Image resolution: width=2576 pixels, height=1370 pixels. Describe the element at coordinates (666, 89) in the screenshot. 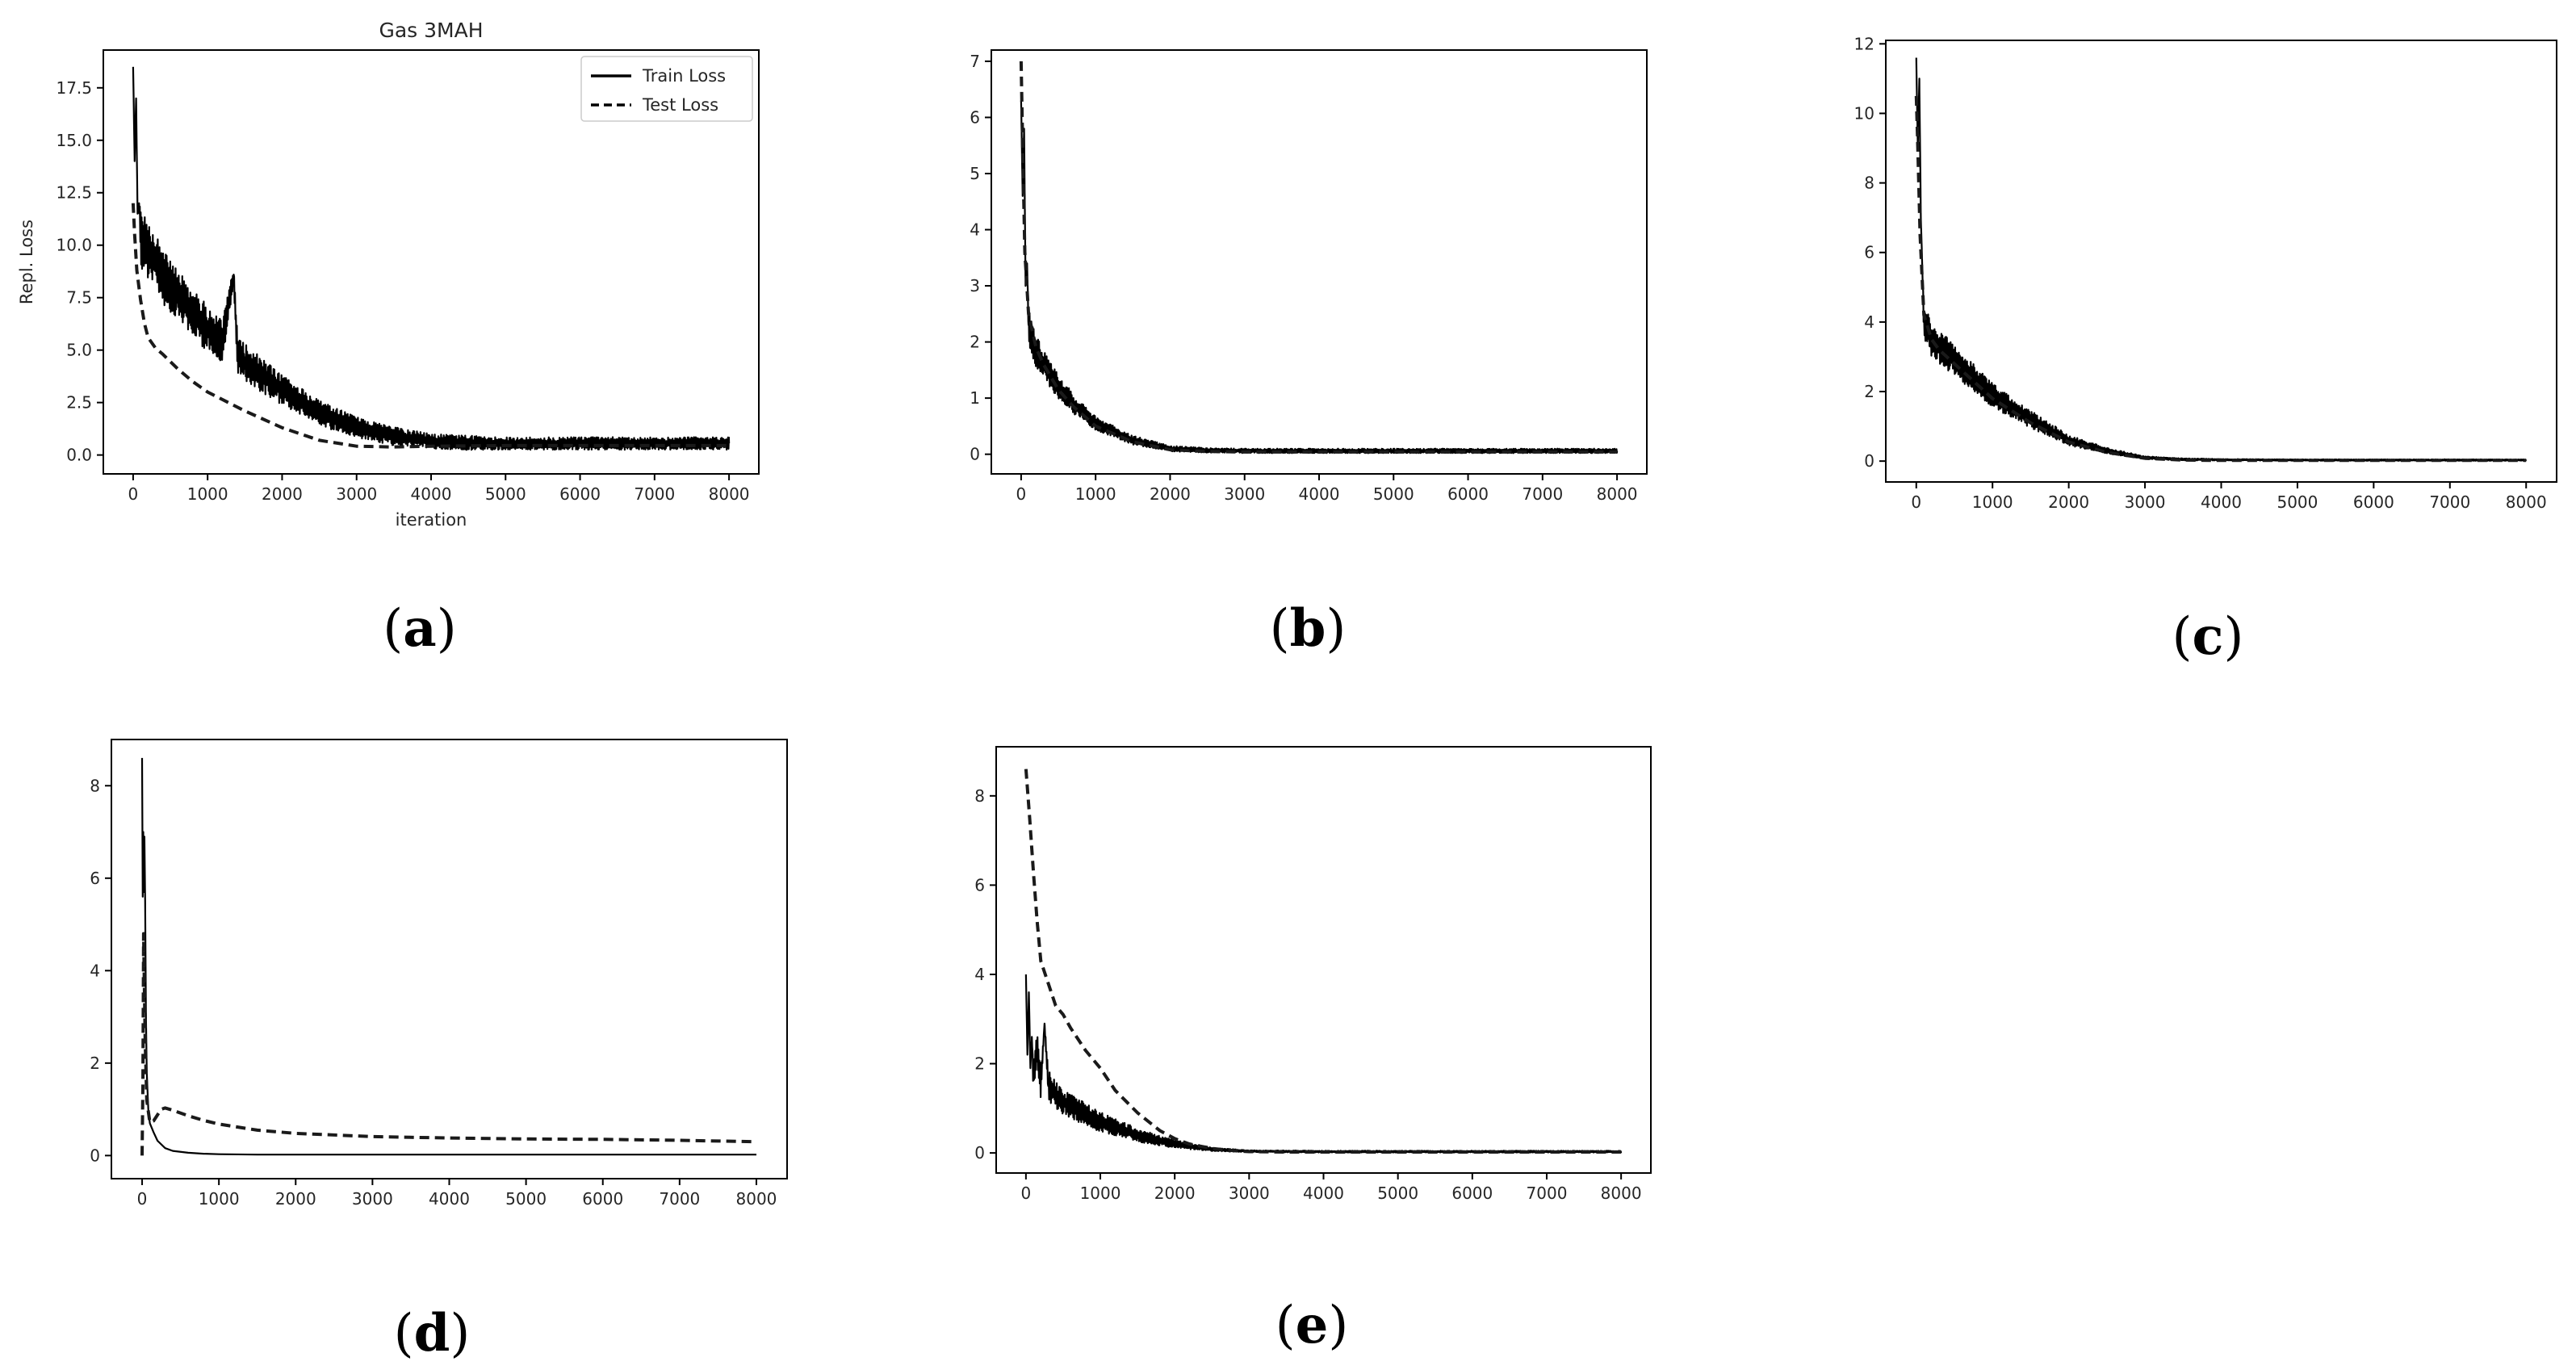

I see `legend: Train Loss Test Loss` at that location.